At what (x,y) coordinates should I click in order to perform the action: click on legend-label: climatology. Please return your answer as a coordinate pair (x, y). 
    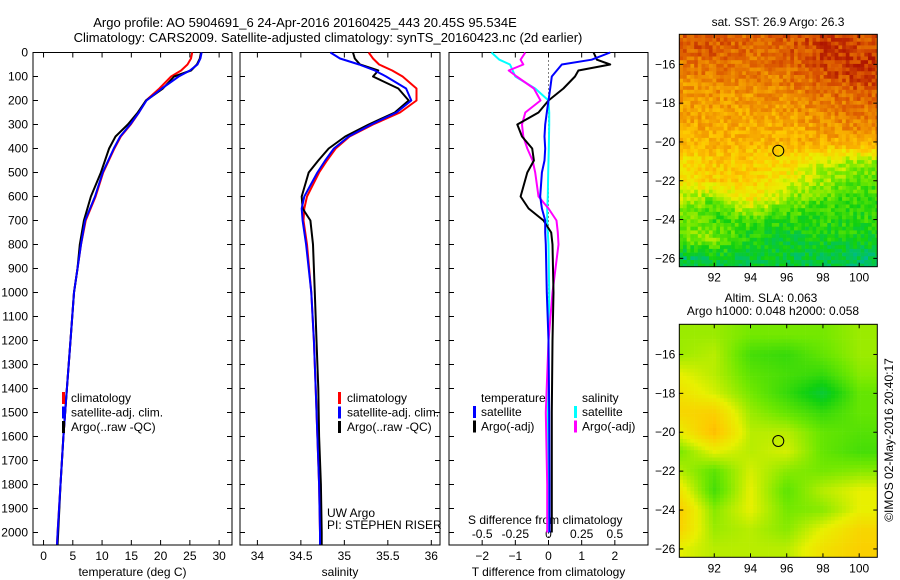
    Looking at the image, I should click on (101, 398).